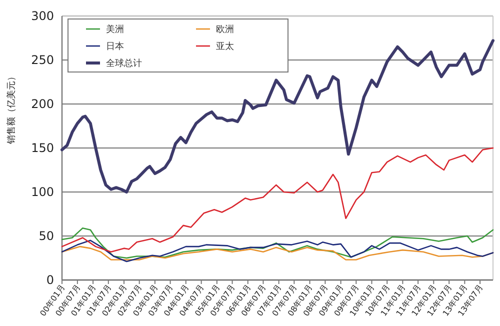 The image size is (500, 326). I want to click on legend-label: 亚太, so click(225, 46).